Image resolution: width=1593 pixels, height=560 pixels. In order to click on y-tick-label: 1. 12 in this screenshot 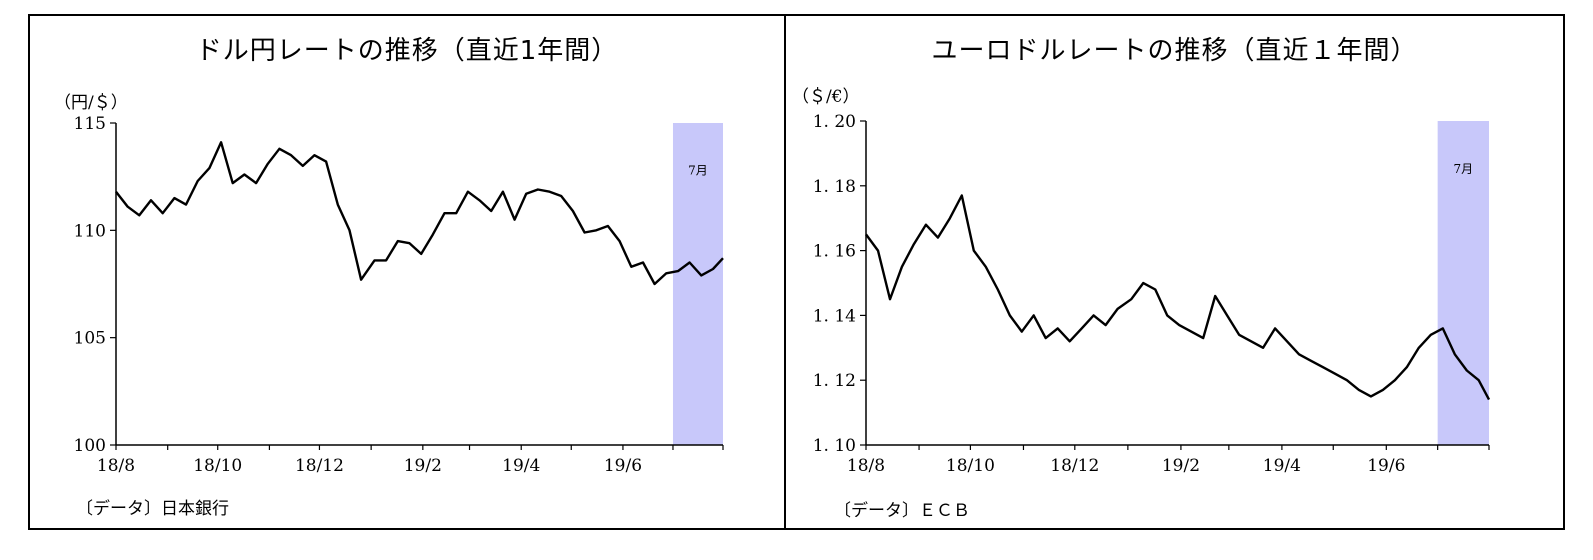, I will do `click(834, 381)`.